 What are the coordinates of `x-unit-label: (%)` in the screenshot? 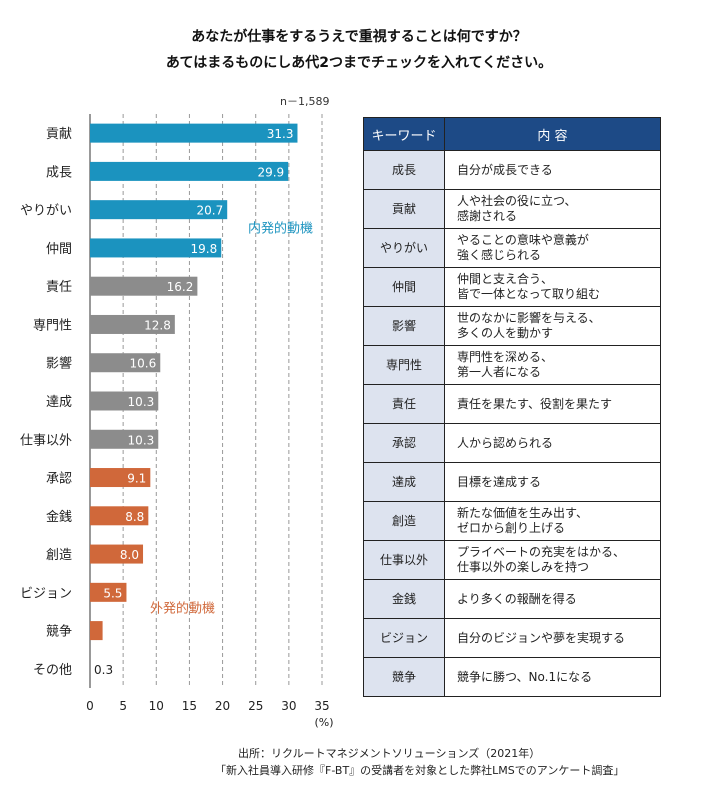 It's located at (323, 722).